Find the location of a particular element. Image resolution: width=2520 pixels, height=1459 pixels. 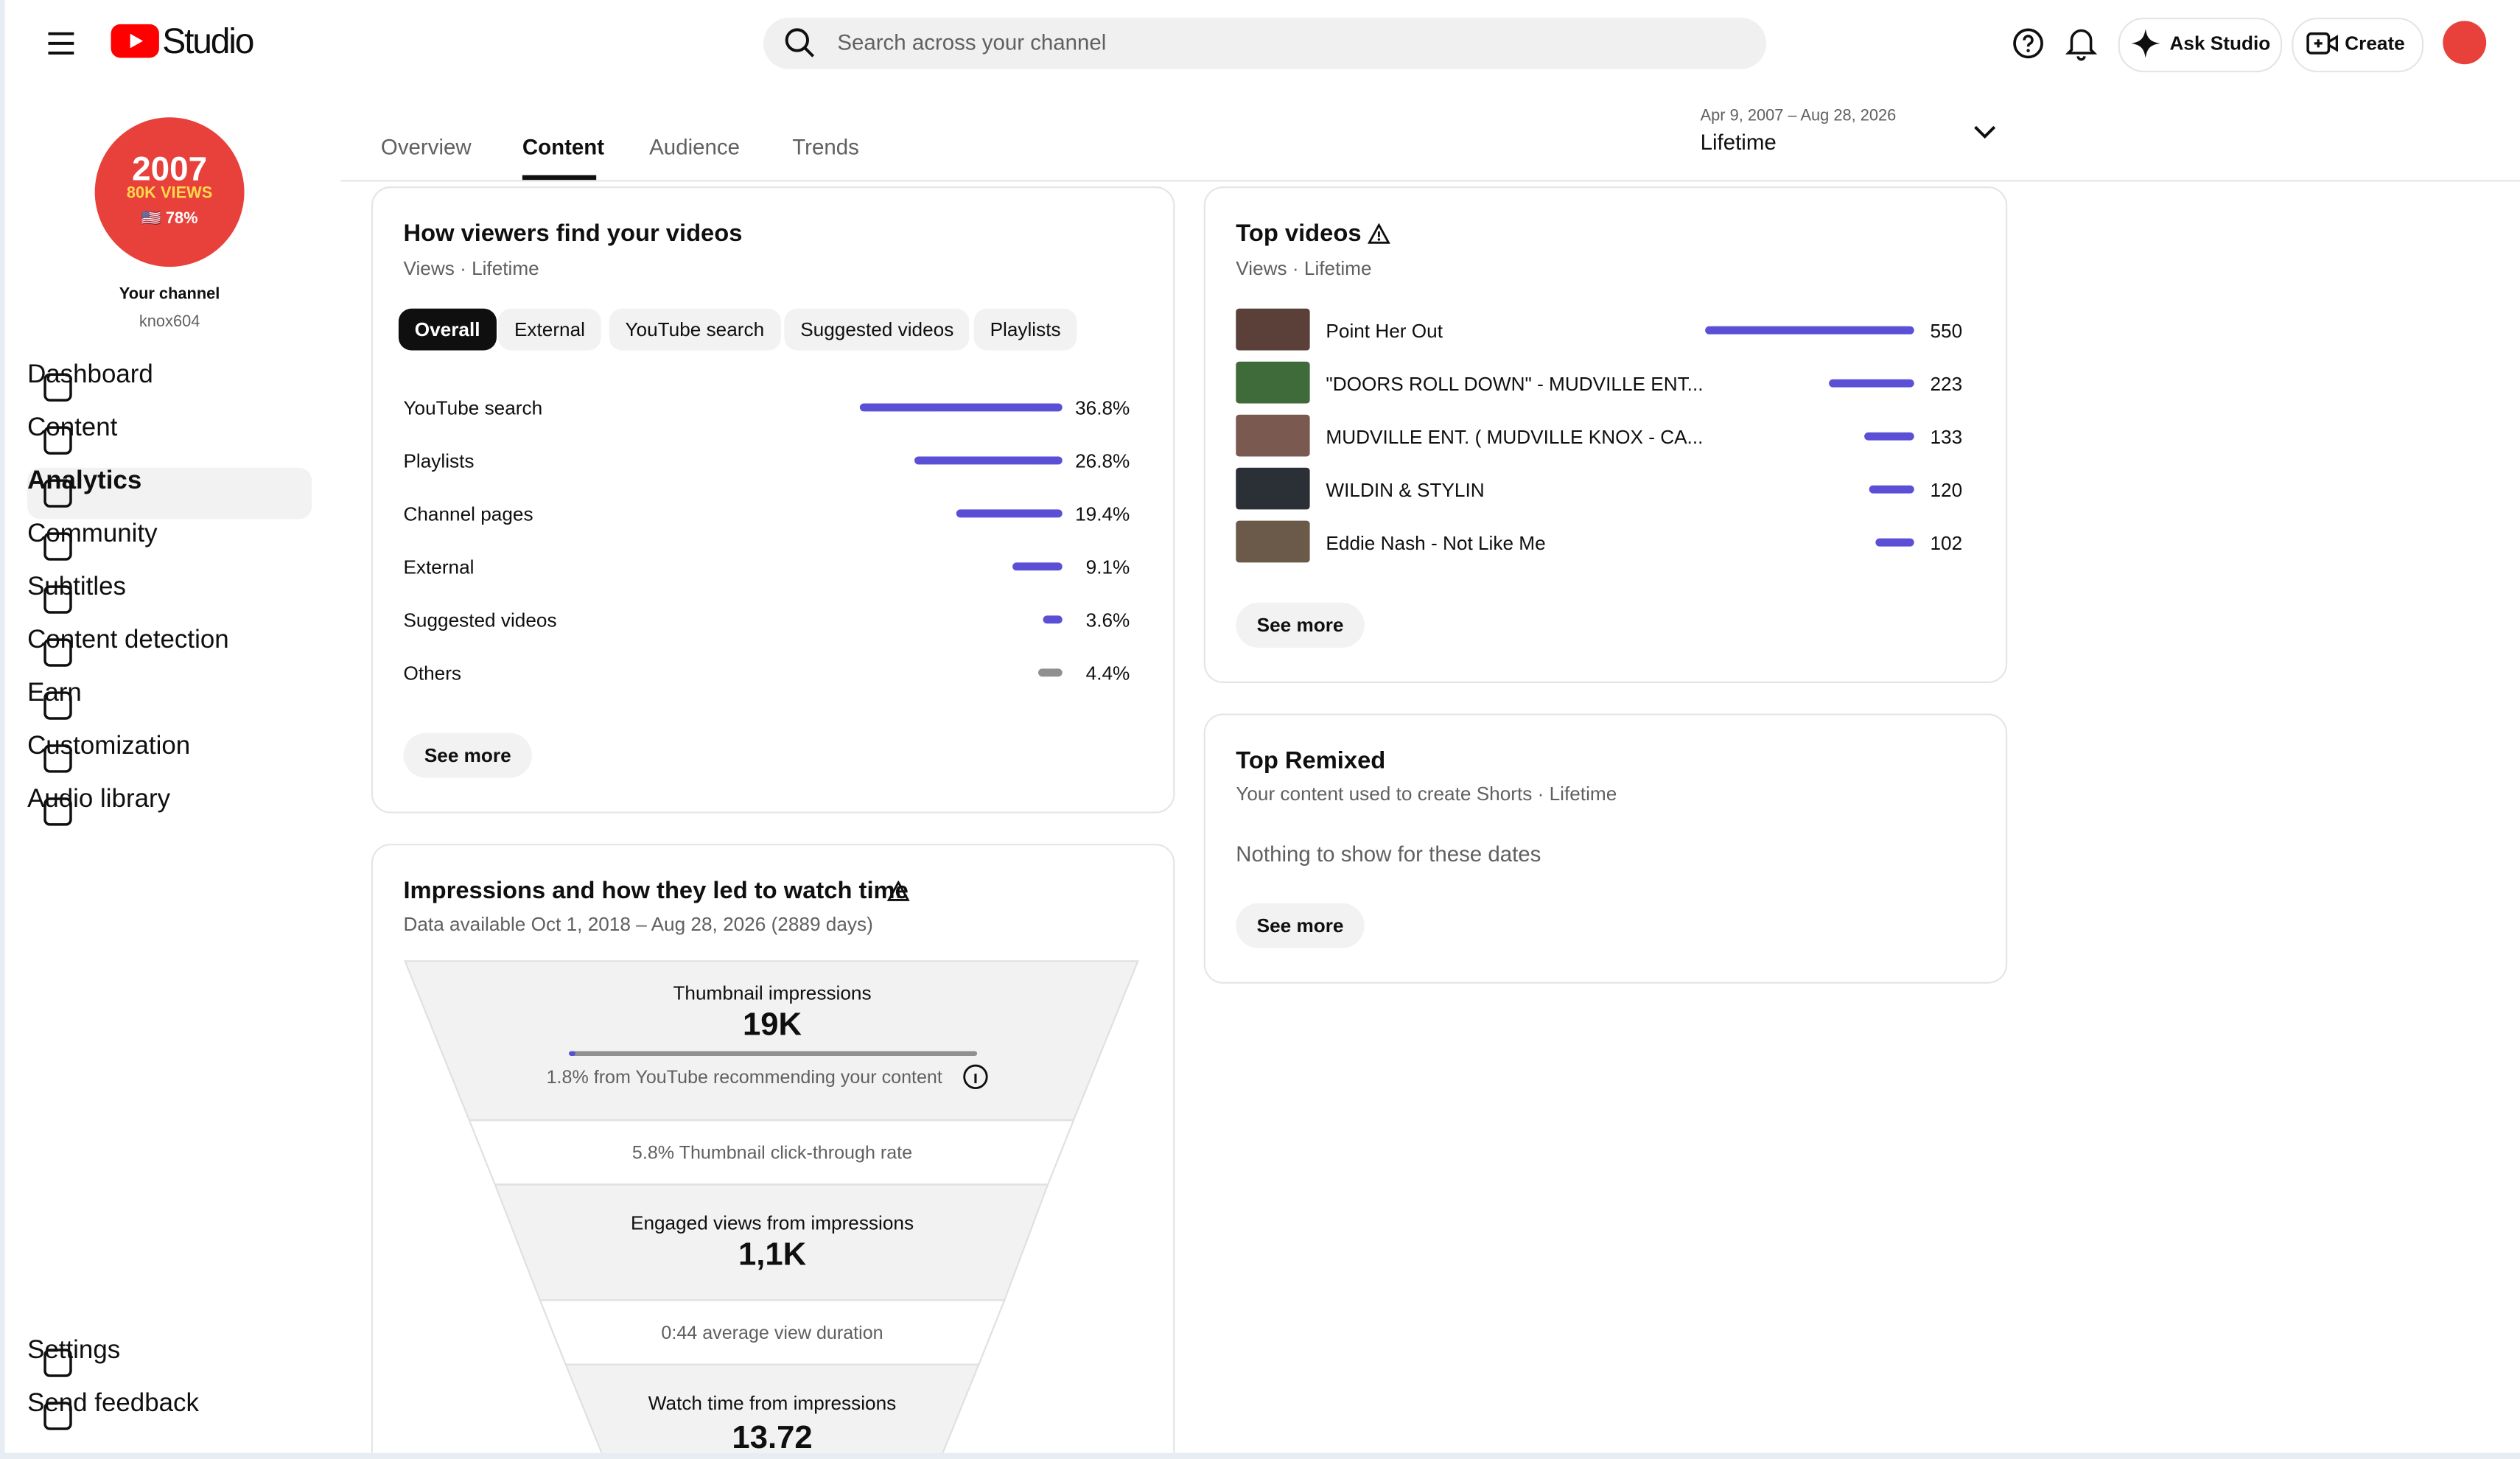

source-label: Playlists is located at coordinates (439, 461).